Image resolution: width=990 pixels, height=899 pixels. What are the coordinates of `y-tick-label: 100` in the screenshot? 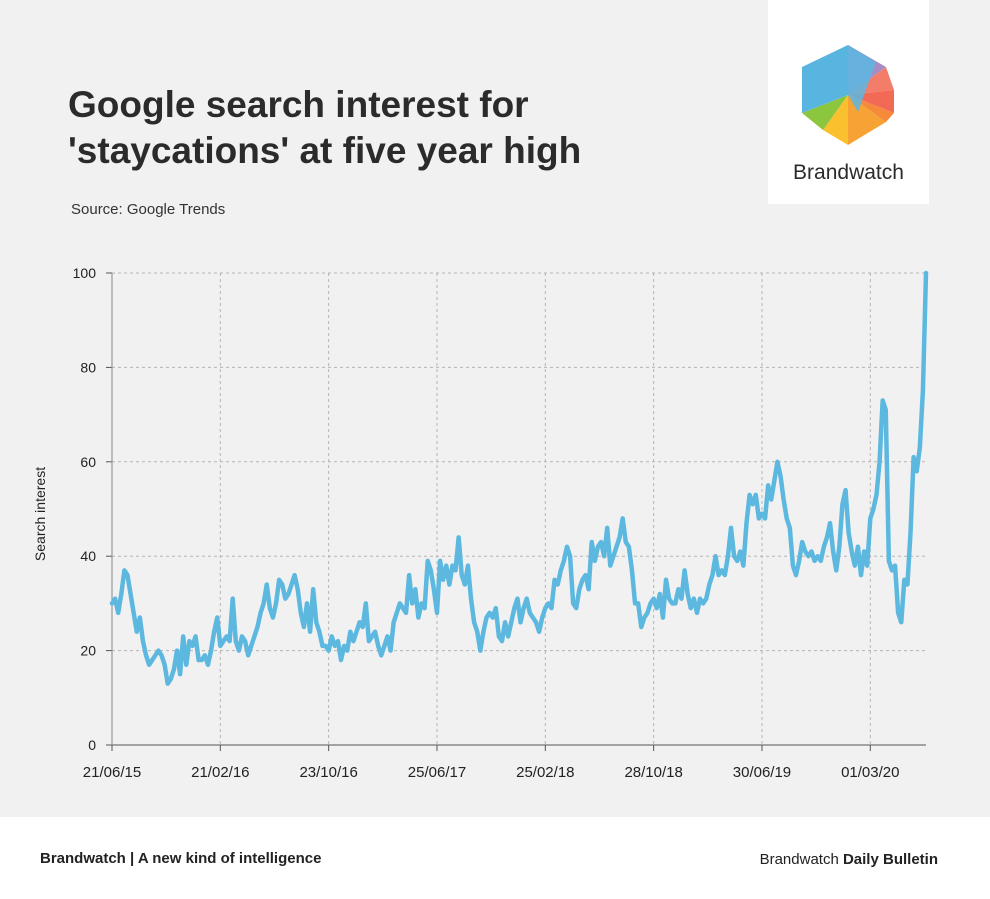 It's located at (85, 273).